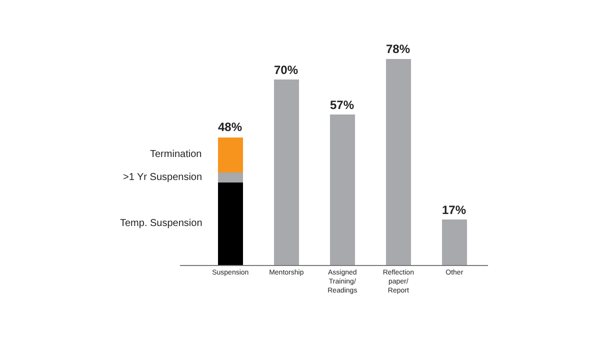 The height and width of the screenshot is (338, 600). I want to click on annotation: 17%, so click(454, 210).